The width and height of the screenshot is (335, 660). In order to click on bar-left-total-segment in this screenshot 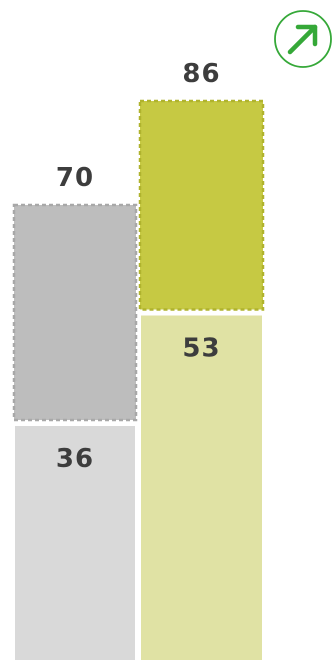, I will do `click(75, 312)`.